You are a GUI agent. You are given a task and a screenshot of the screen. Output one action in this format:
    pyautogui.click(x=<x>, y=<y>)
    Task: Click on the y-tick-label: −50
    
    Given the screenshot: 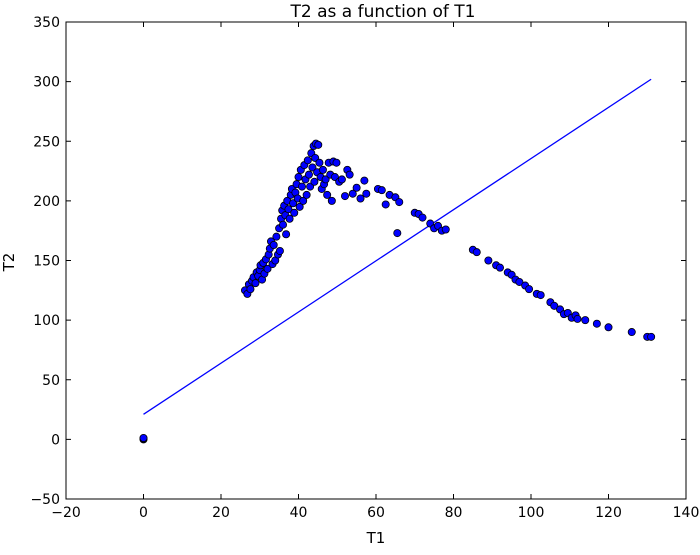 What is the action you would take?
    pyautogui.click(x=45, y=500)
    